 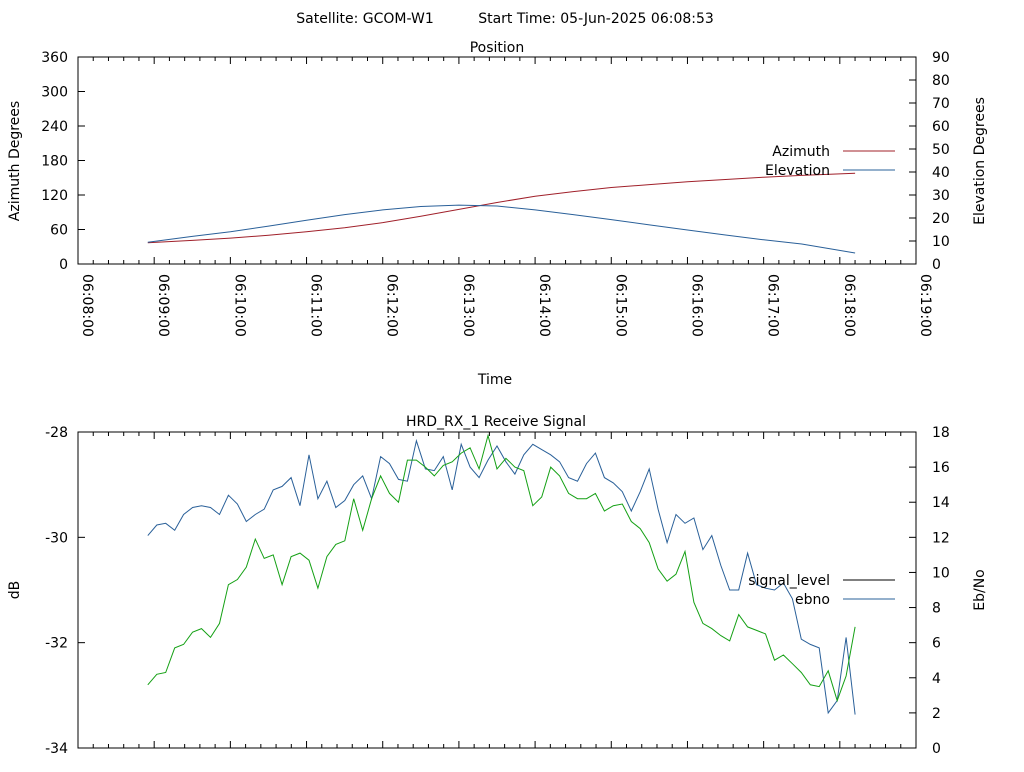 What do you see at coordinates (801, 152) in the screenshot?
I see `position-legend-label: Azimuth` at bounding box center [801, 152].